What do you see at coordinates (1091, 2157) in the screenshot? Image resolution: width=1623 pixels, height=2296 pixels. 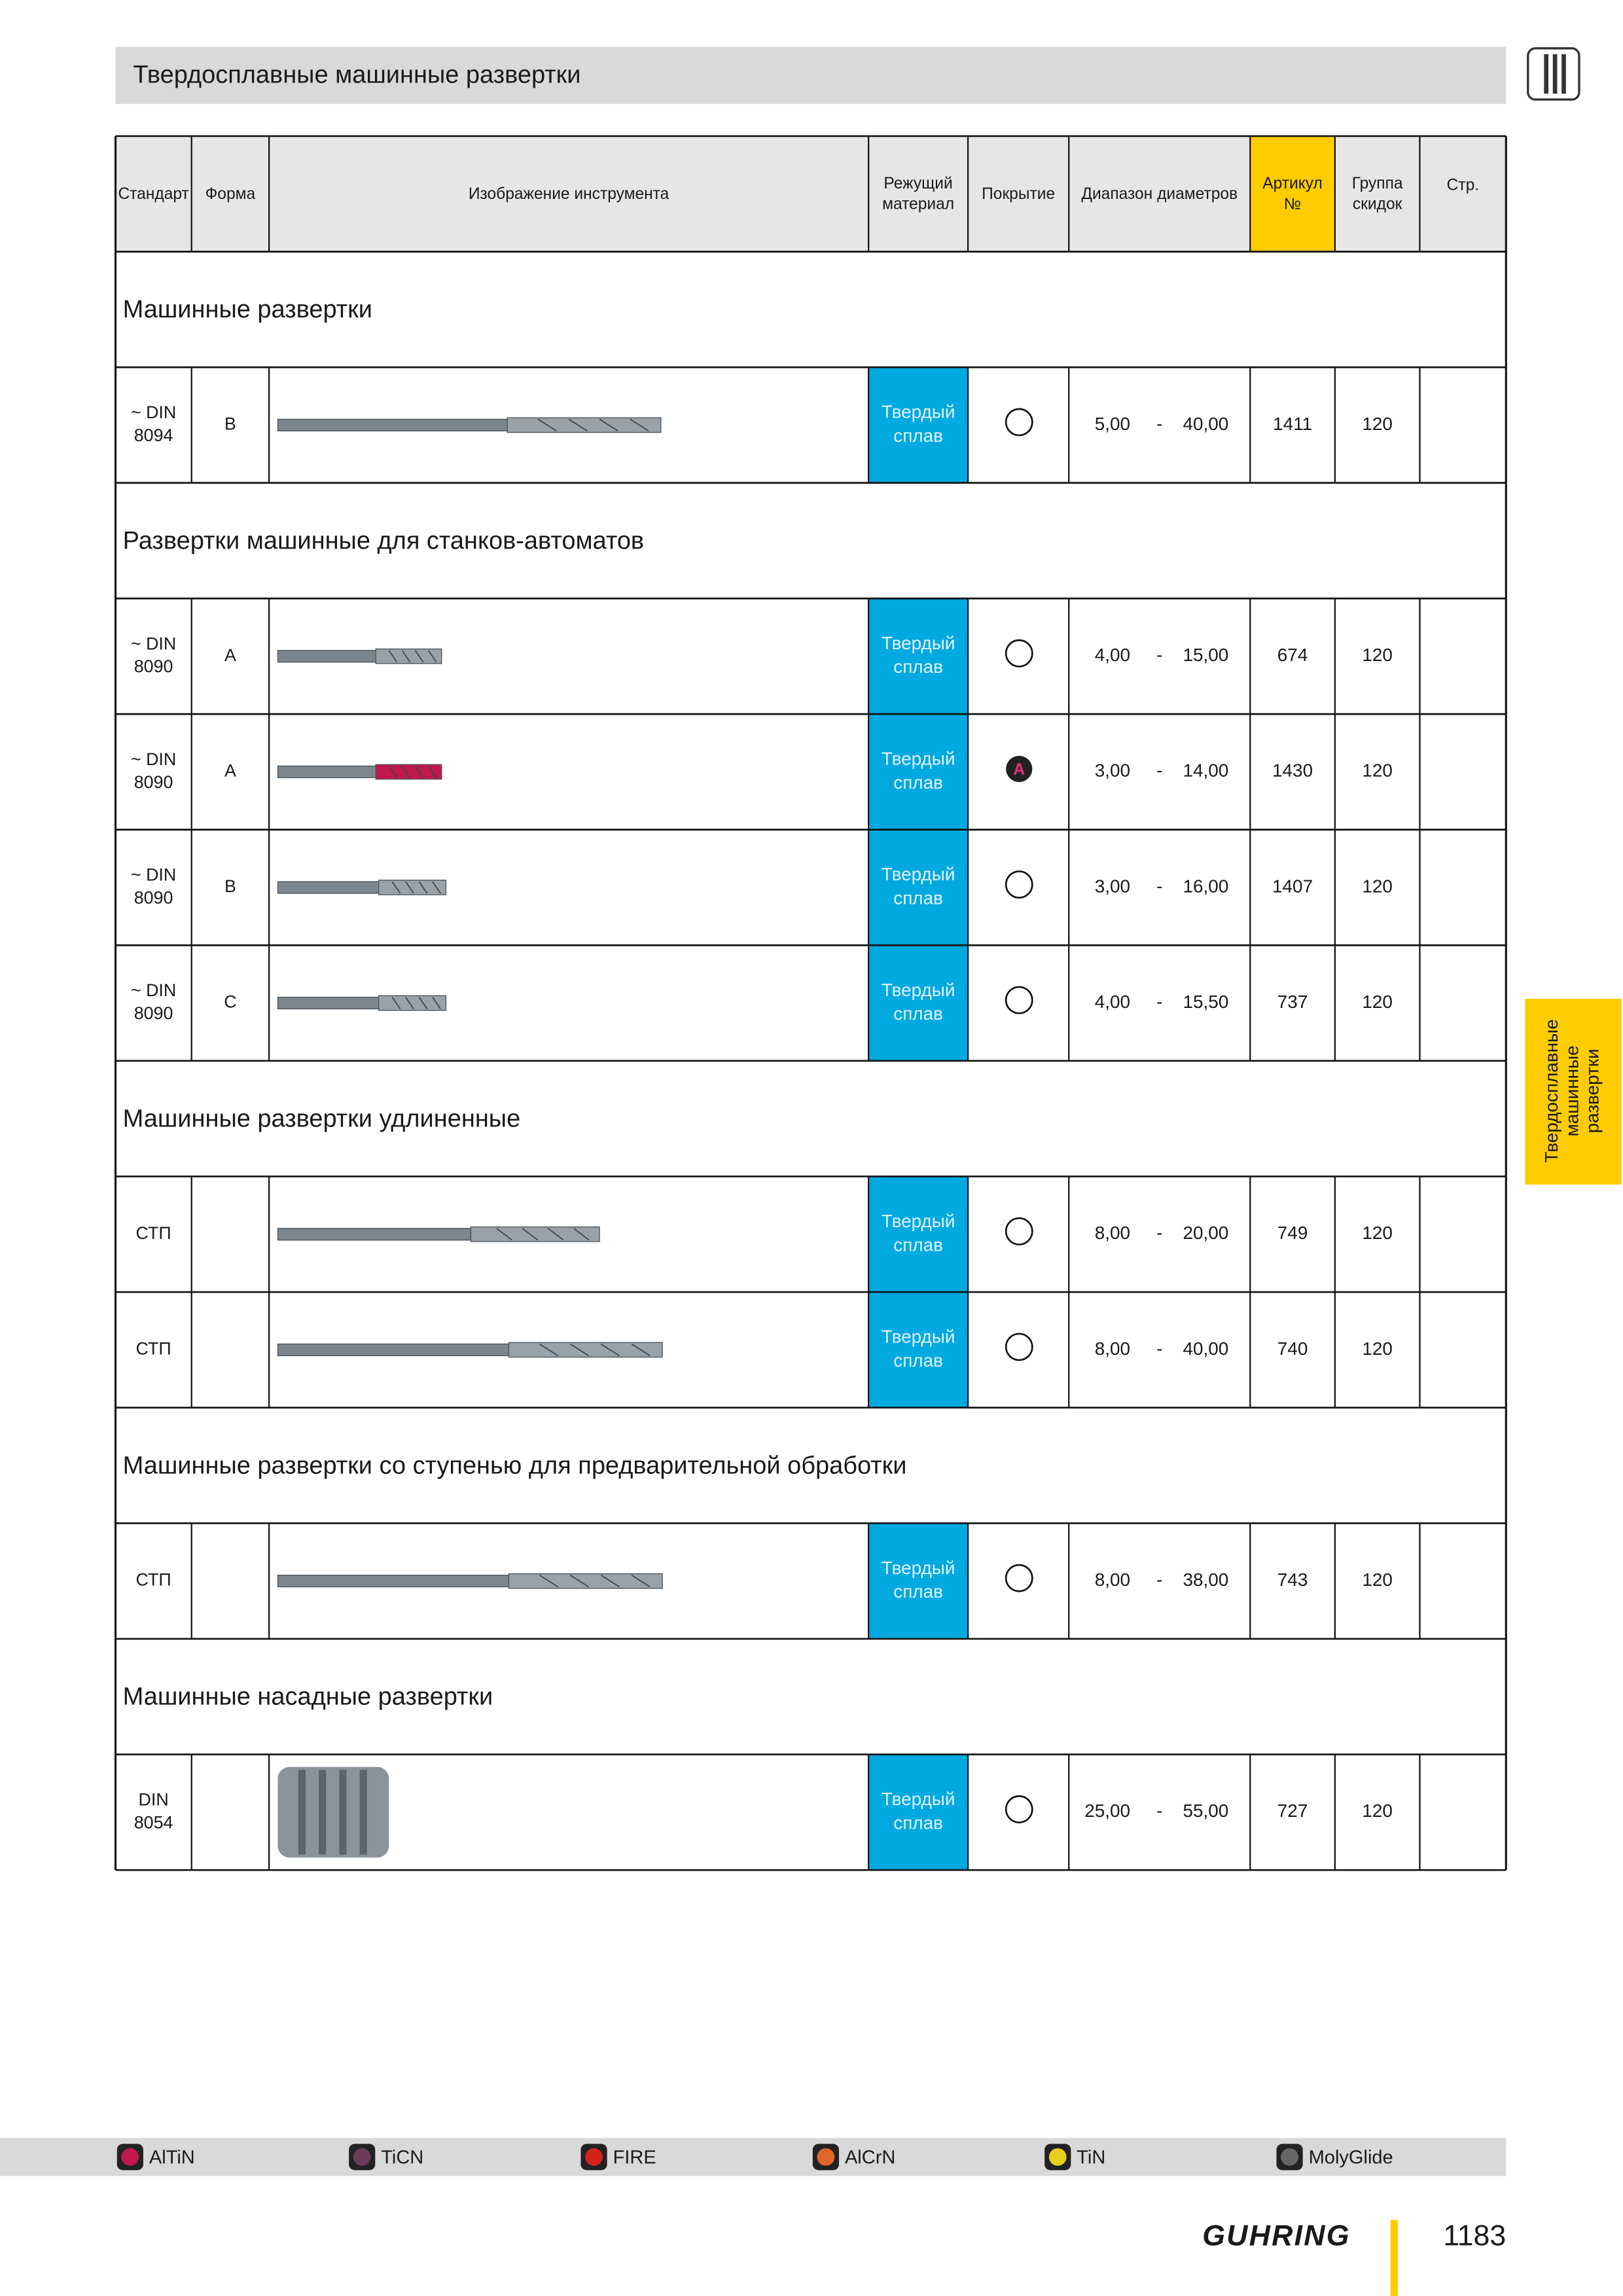 I see `legend-label: TiN` at bounding box center [1091, 2157].